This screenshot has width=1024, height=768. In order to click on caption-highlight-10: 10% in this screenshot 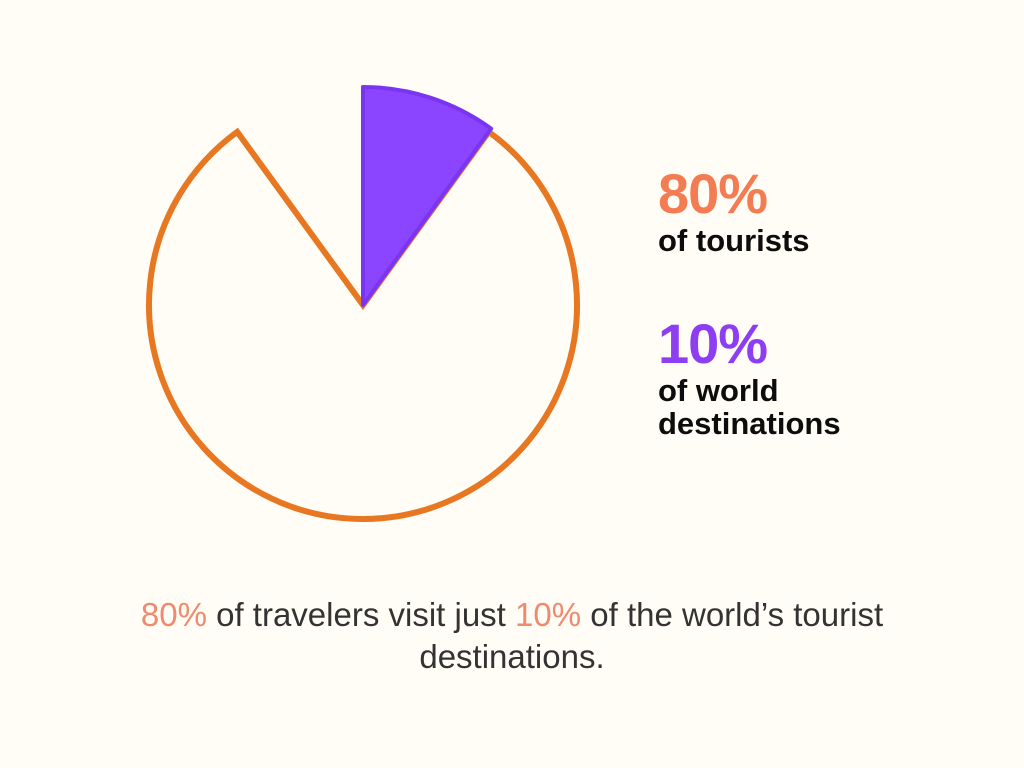, I will do `click(548, 614)`.